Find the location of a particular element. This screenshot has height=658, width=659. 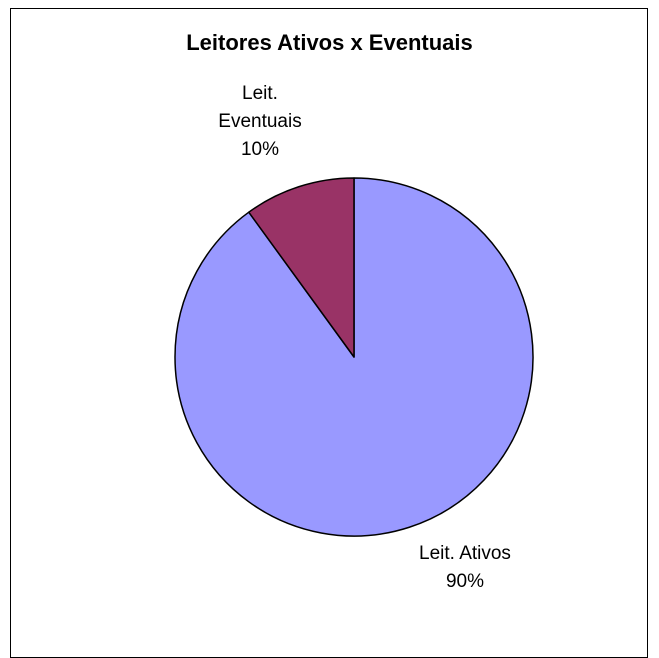

chart-title: Leitores Ativos x Eventuais is located at coordinates (329, 42).